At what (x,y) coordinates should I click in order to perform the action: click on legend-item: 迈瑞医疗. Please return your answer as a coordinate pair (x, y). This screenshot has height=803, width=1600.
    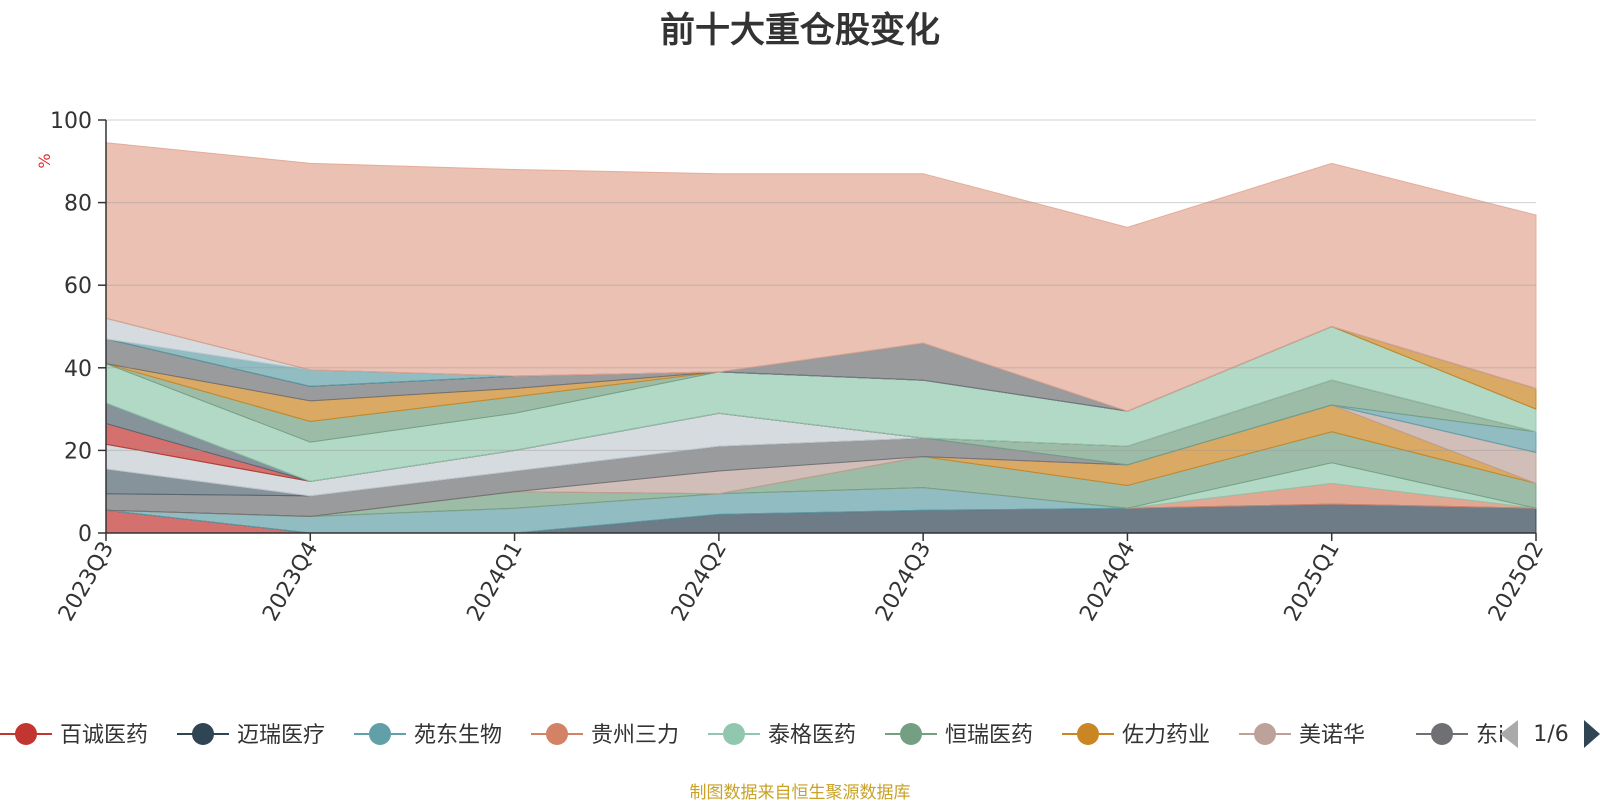
    Looking at the image, I should click on (251, 735).